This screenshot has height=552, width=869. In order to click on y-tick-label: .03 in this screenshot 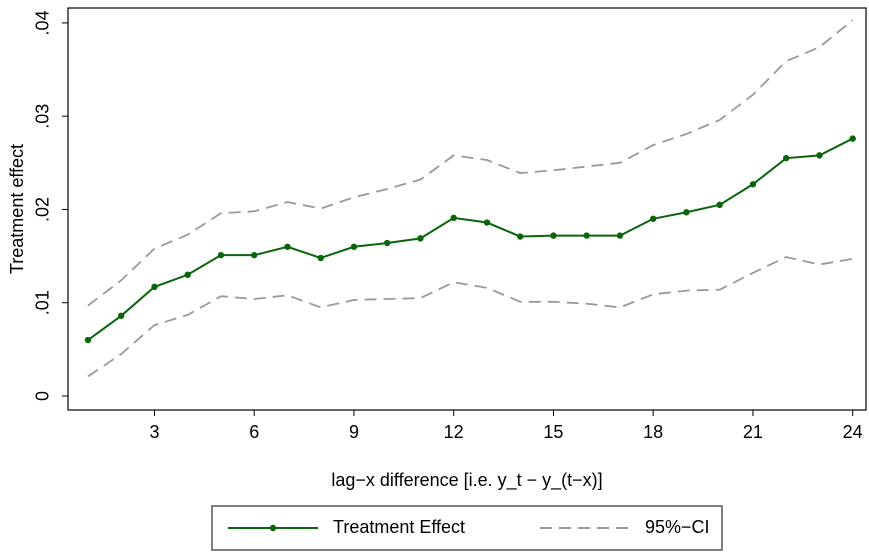, I will do `click(43, 116)`.